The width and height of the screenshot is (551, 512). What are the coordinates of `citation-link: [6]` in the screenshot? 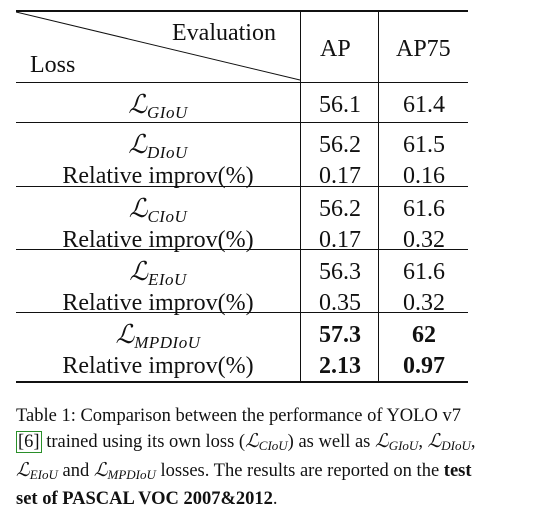 It's located at (29, 442).